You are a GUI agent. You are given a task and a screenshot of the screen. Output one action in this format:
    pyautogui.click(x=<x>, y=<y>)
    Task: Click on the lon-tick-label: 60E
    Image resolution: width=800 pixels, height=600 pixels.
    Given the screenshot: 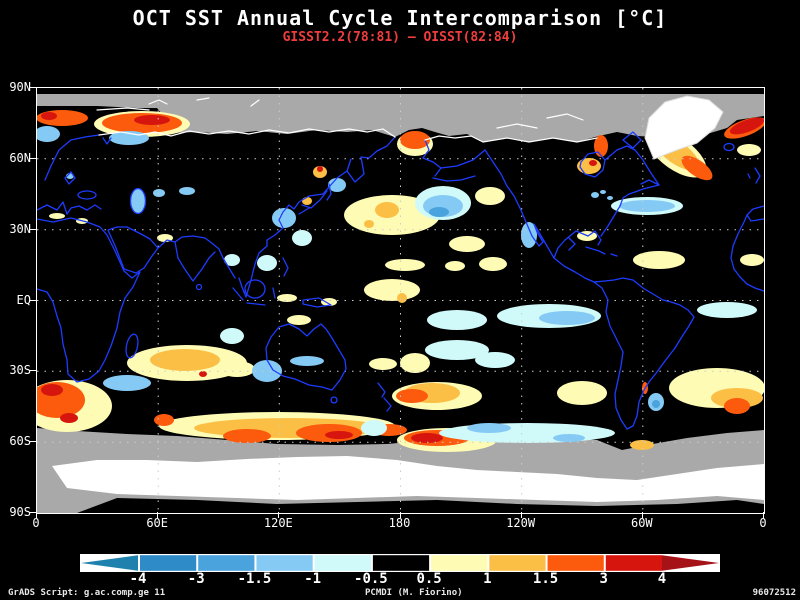 What is the action you would take?
    pyautogui.click(x=157, y=523)
    